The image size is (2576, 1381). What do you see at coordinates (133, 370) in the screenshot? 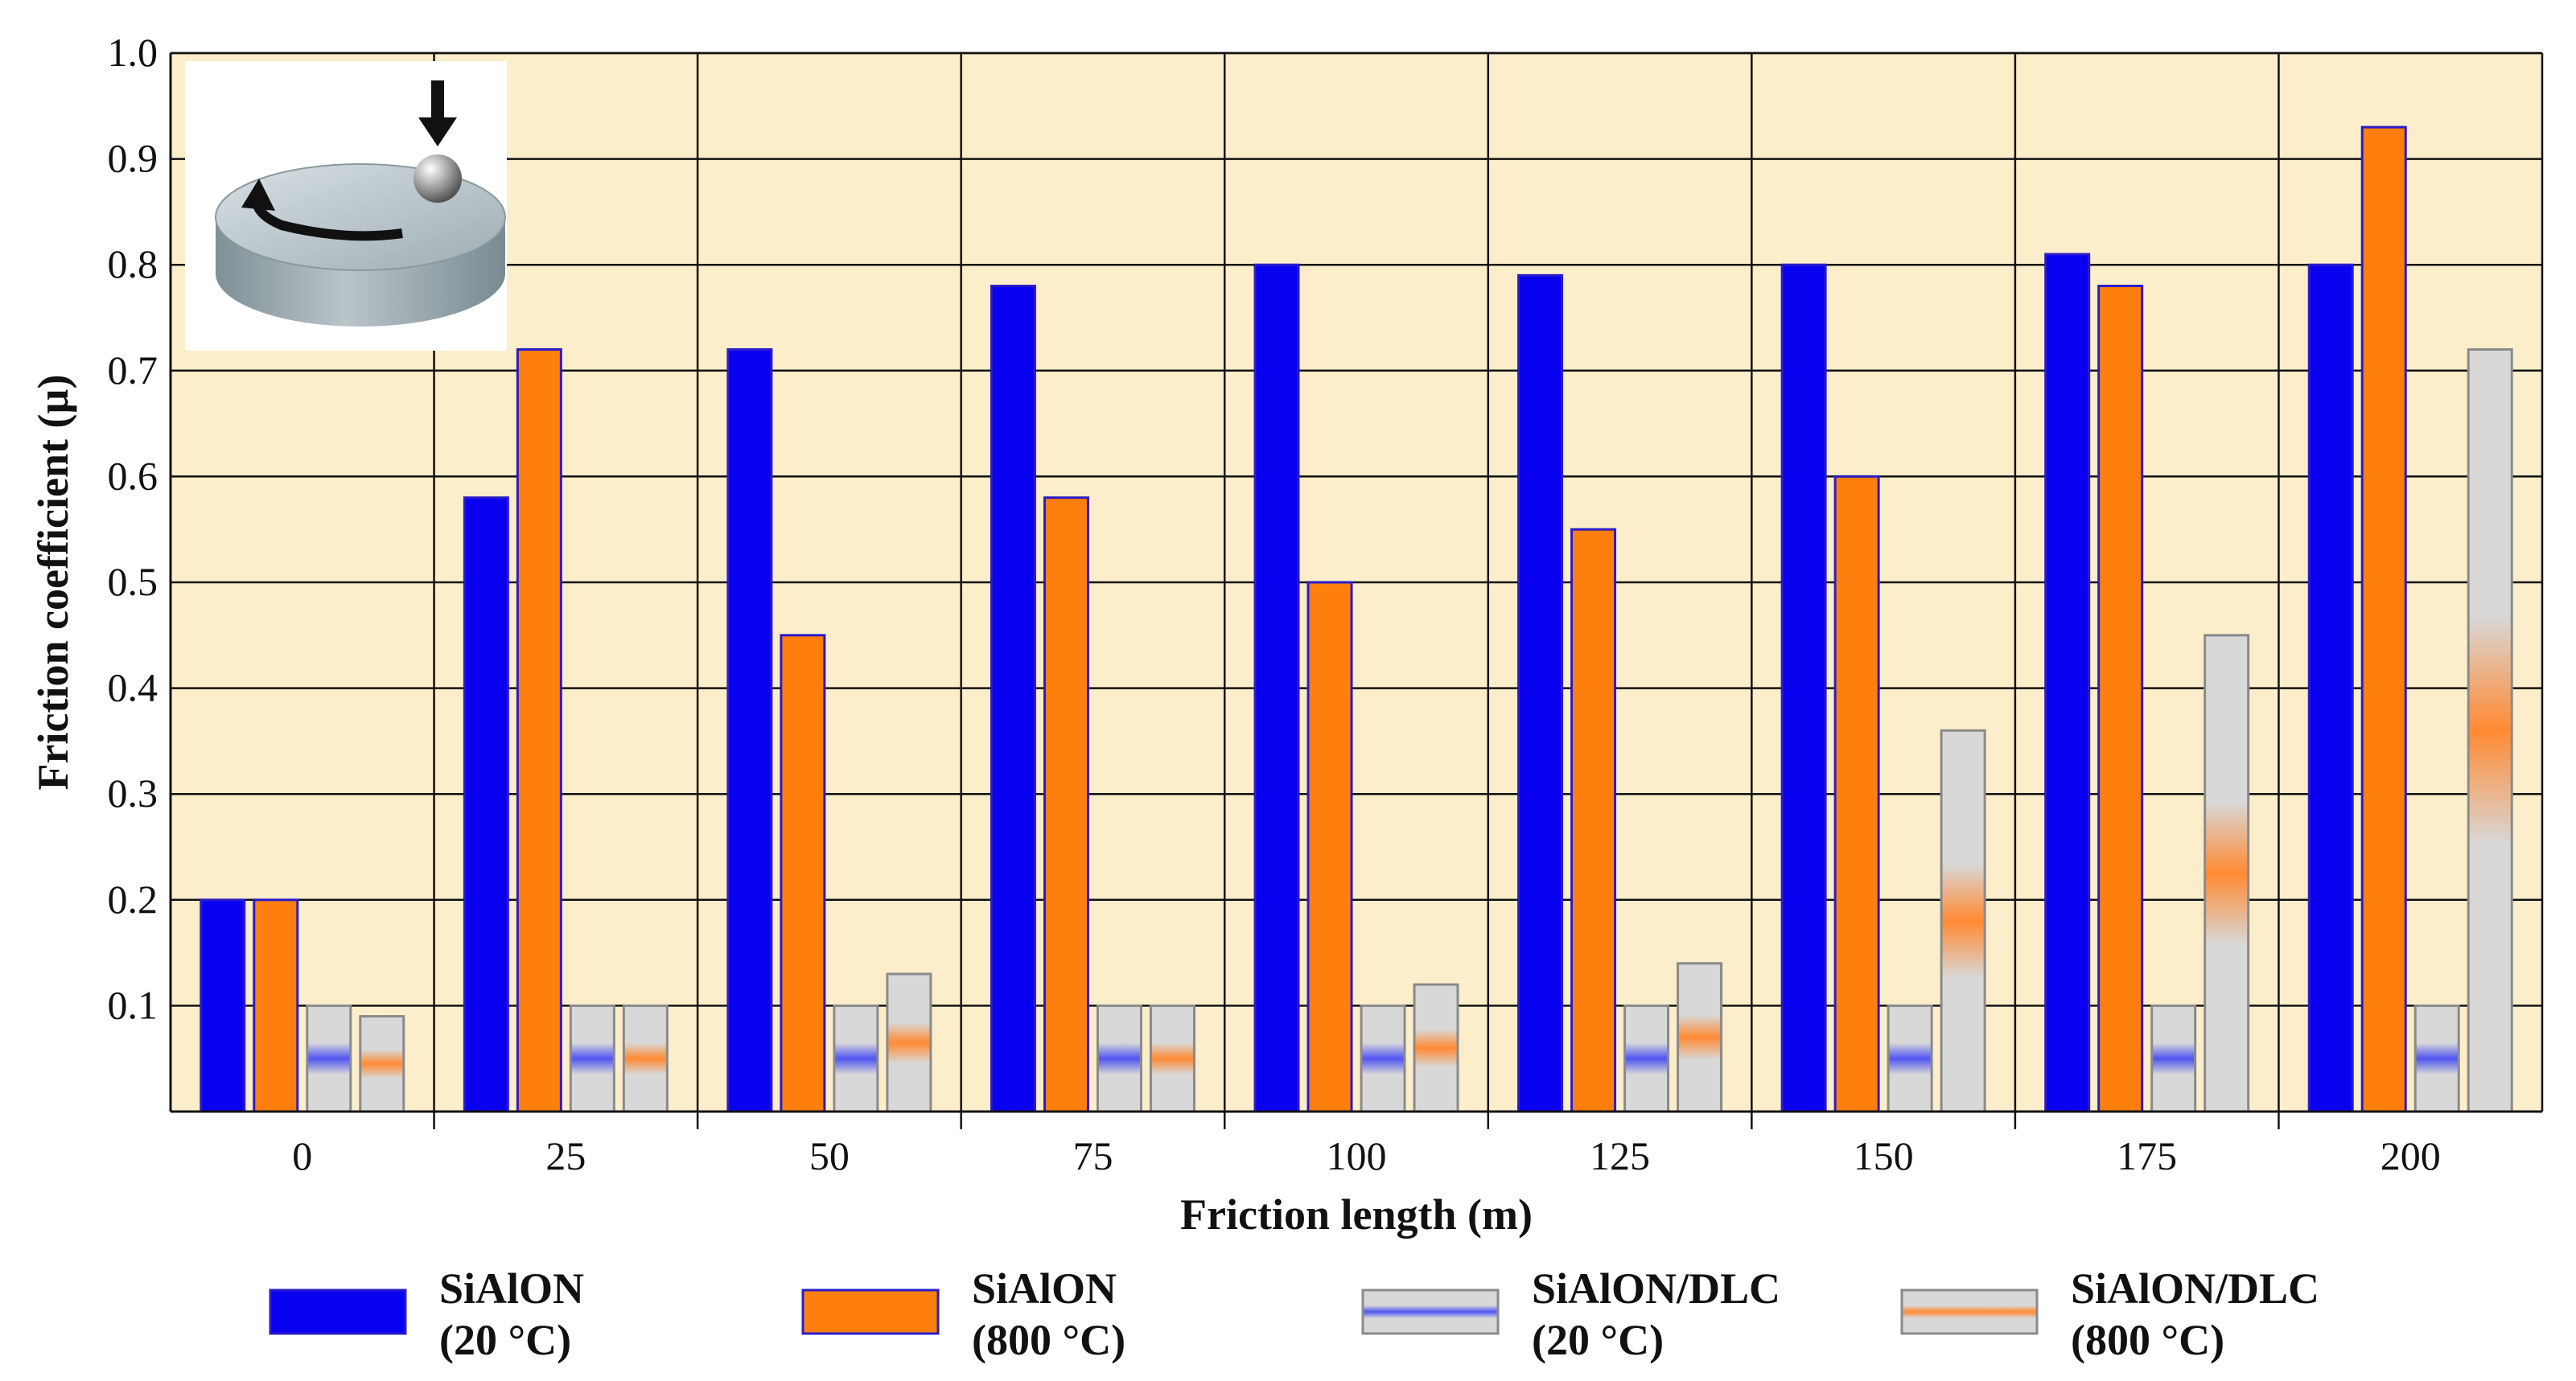
I see `y-tick-label: 0.7` at bounding box center [133, 370].